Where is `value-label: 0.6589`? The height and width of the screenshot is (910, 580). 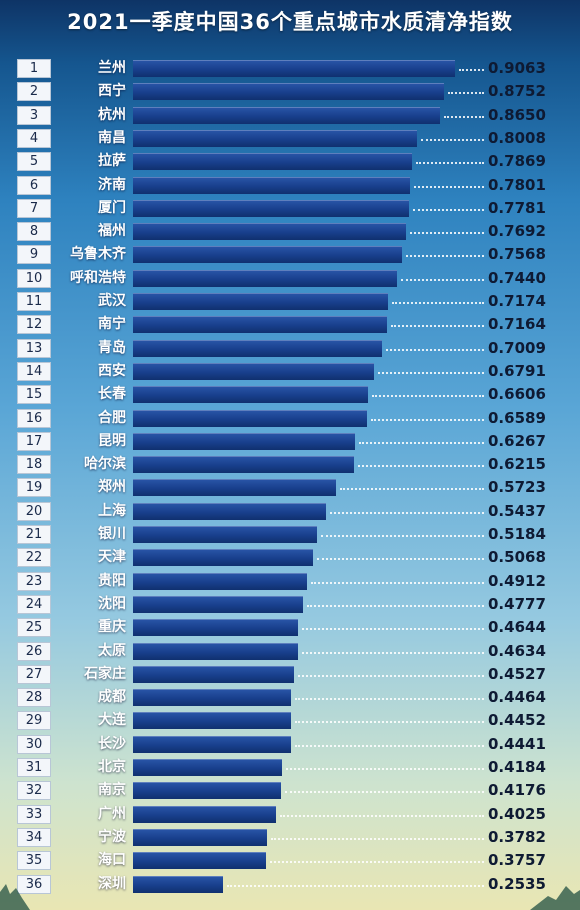 value-label: 0.6589 is located at coordinates (517, 418).